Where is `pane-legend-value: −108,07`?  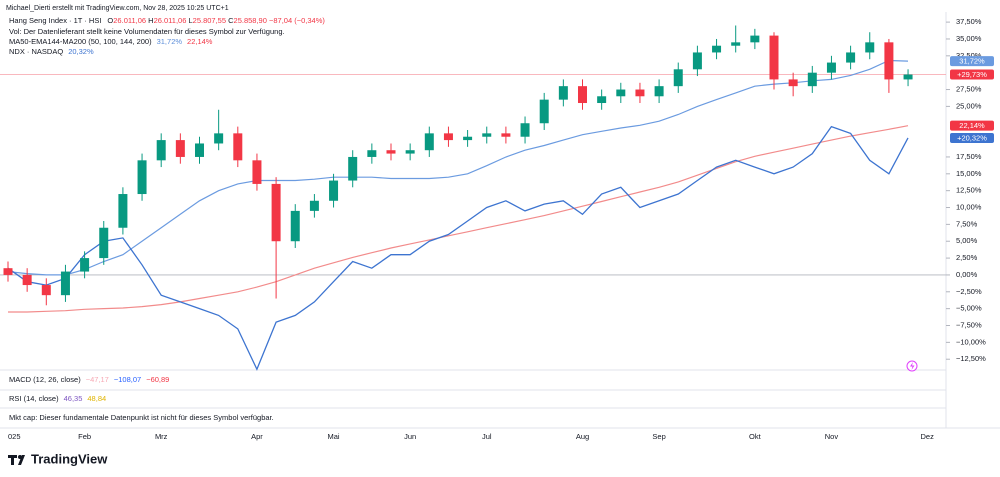 pane-legend-value: −108,07 is located at coordinates (127, 379).